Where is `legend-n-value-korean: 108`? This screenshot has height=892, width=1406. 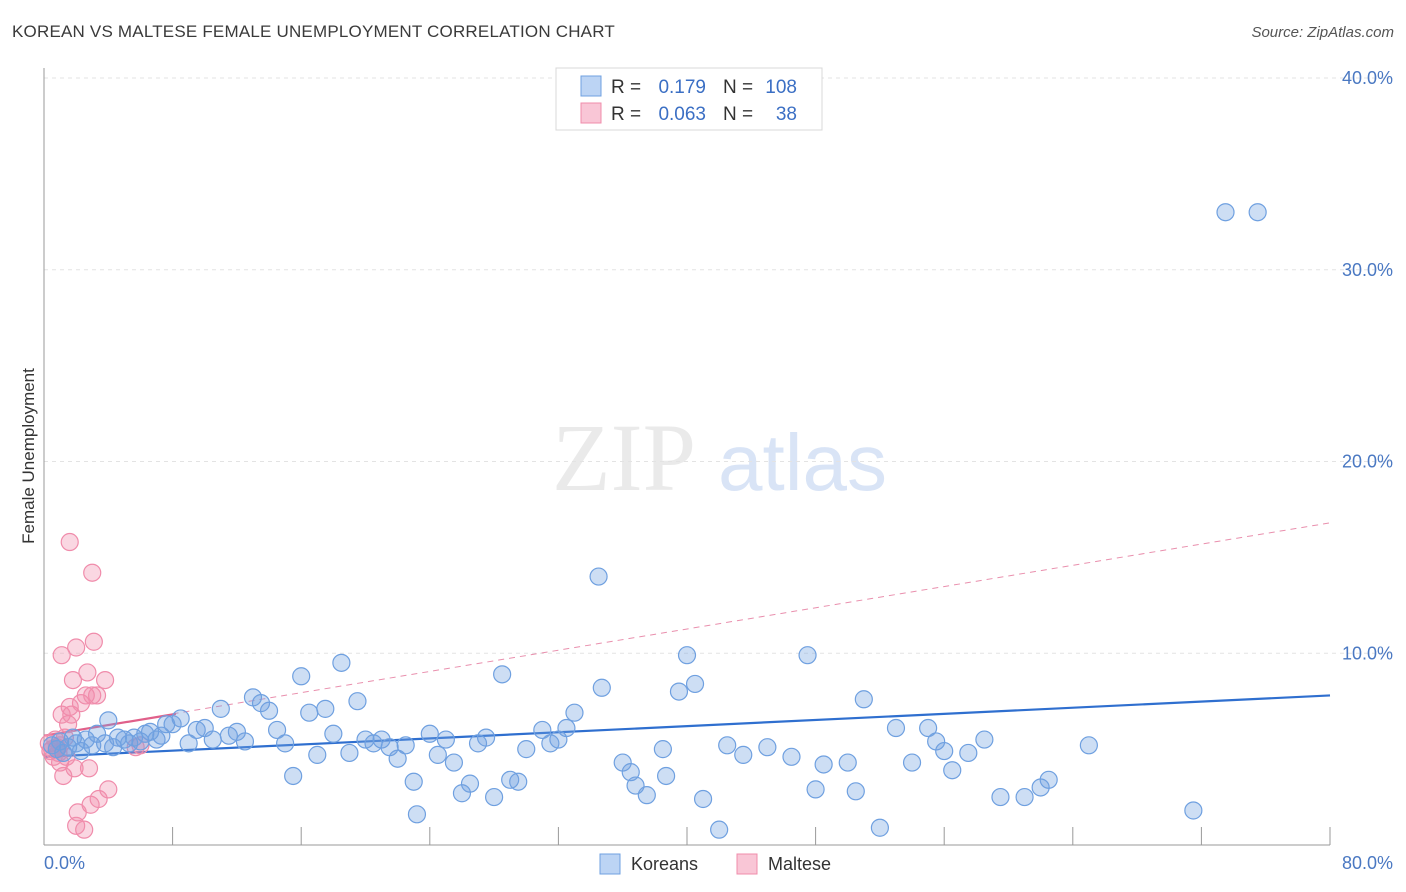
legend-n-value-korean: 108 is located at coordinates (781, 87).